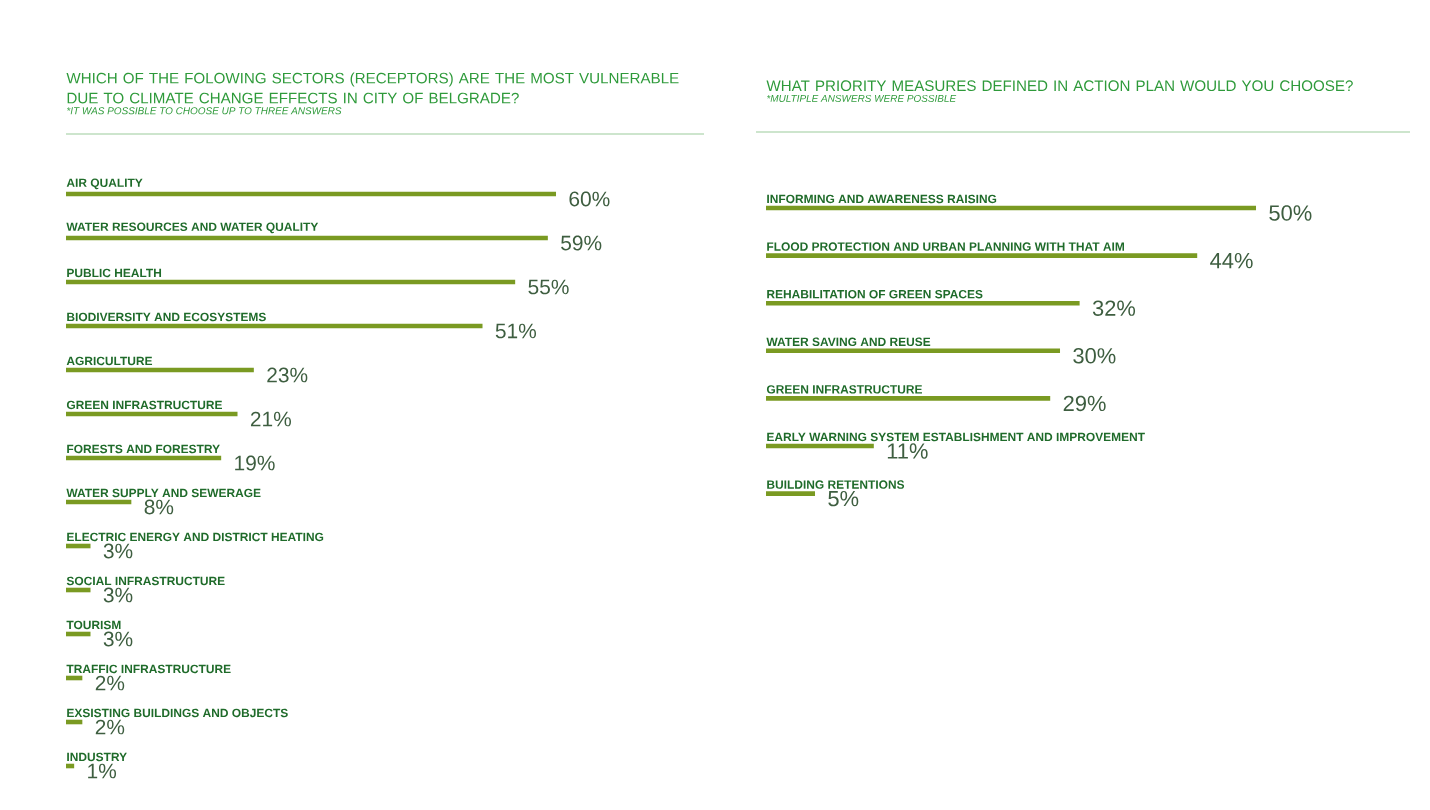  Describe the element at coordinates (102, 771) in the screenshot. I see `data-label: 1%` at that location.